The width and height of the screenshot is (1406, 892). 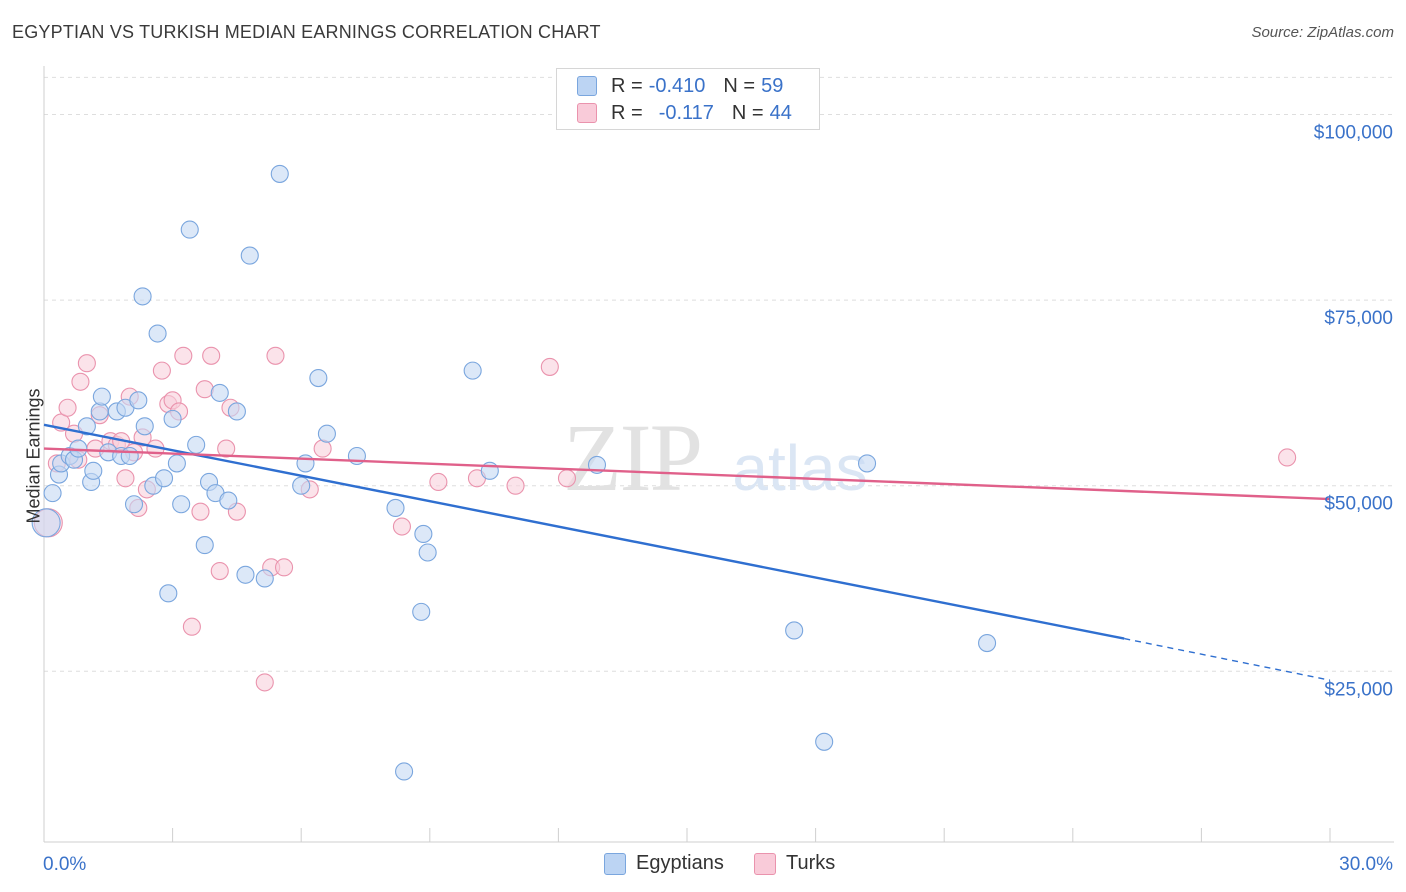 I want to click on legend-item-turks: Turks, so click(x=794, y=863).